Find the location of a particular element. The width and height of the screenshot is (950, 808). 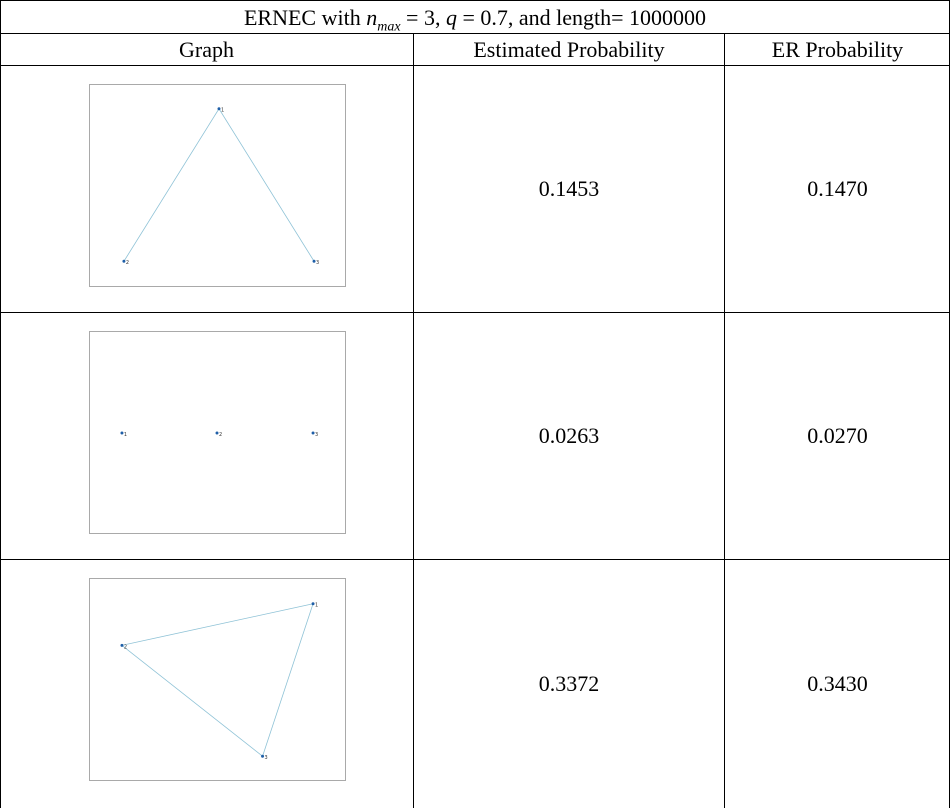

rule-left is located at coordinates (0, 404).